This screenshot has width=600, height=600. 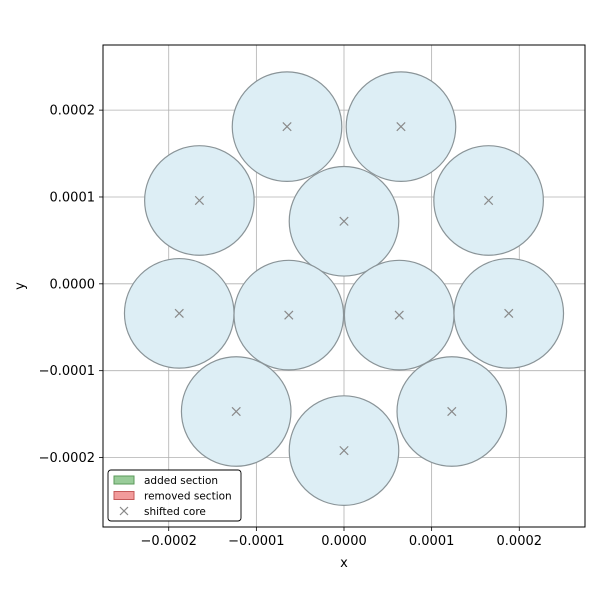 What do you see at coordinates (67, 371) in the screenshot?
I see `y-tick-label: −0.0001` at bounding box center [67, 371].